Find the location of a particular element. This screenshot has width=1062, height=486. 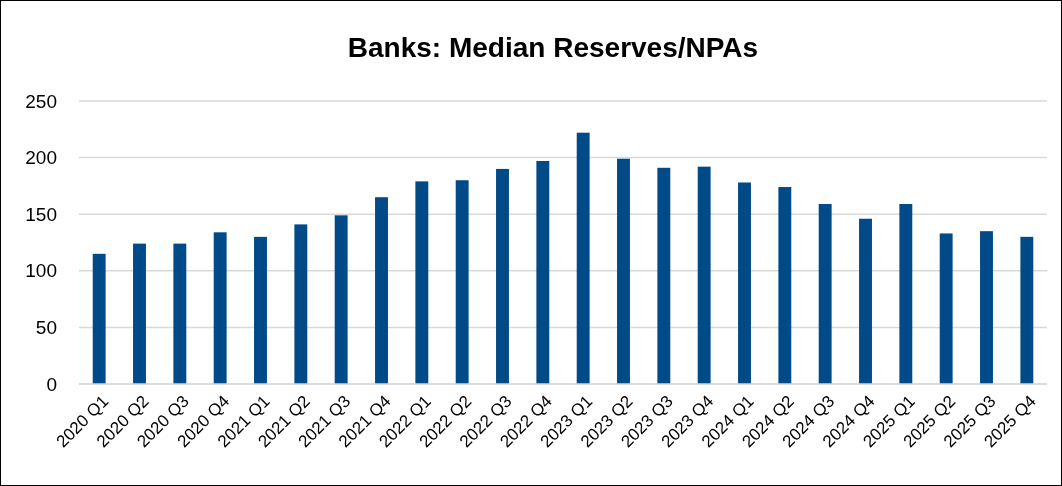

y-tick-label: 0 is located at coordinates (51, 384).